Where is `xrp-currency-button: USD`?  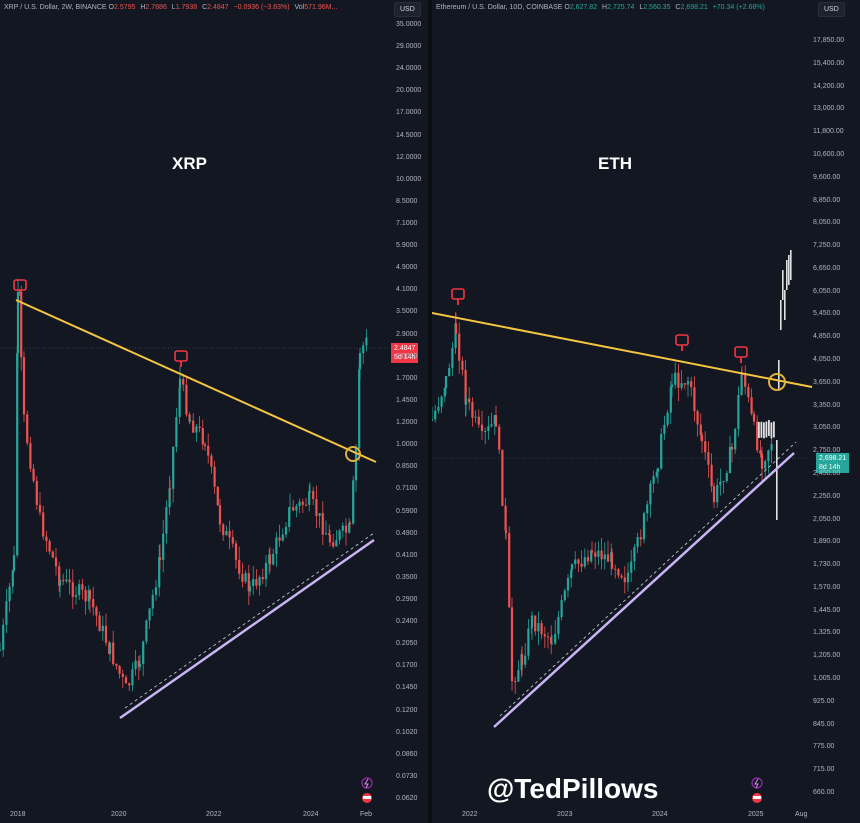 xrp-currency-button: USD is located at coordinates (407, 9).